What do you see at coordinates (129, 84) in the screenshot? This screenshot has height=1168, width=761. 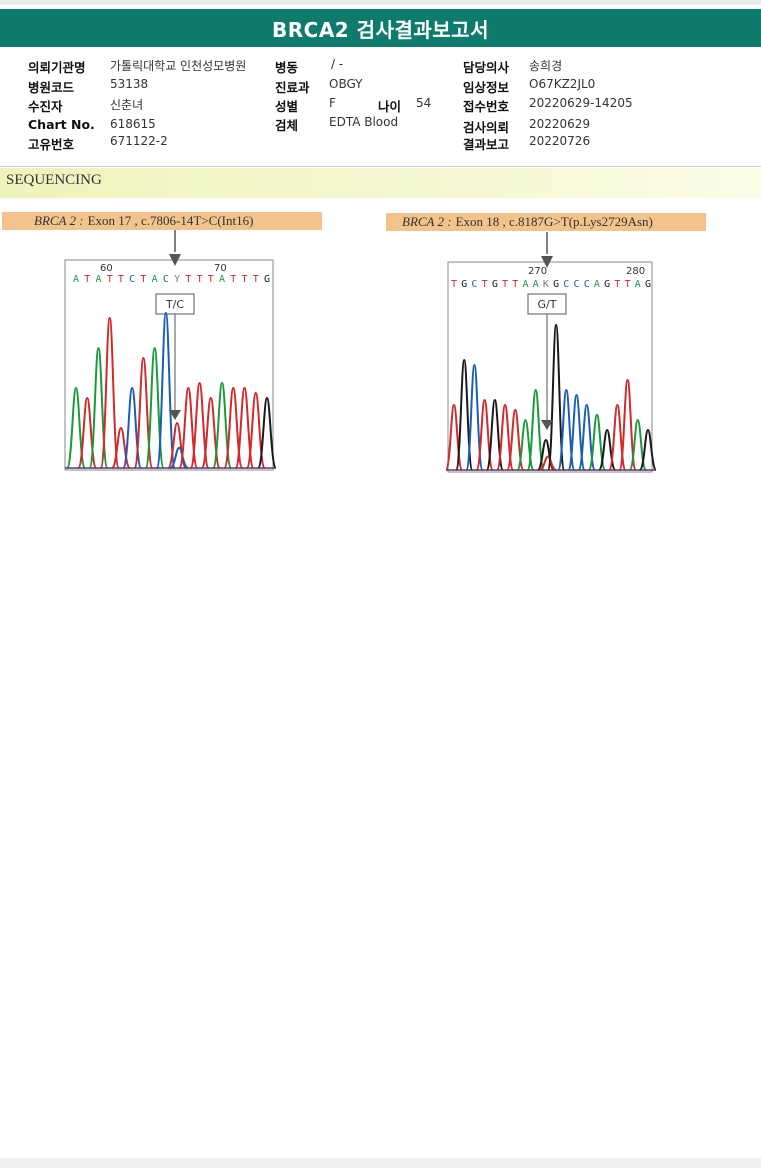 I see `field-value-hospital-code: 53138` at bounding box center [129, 84].